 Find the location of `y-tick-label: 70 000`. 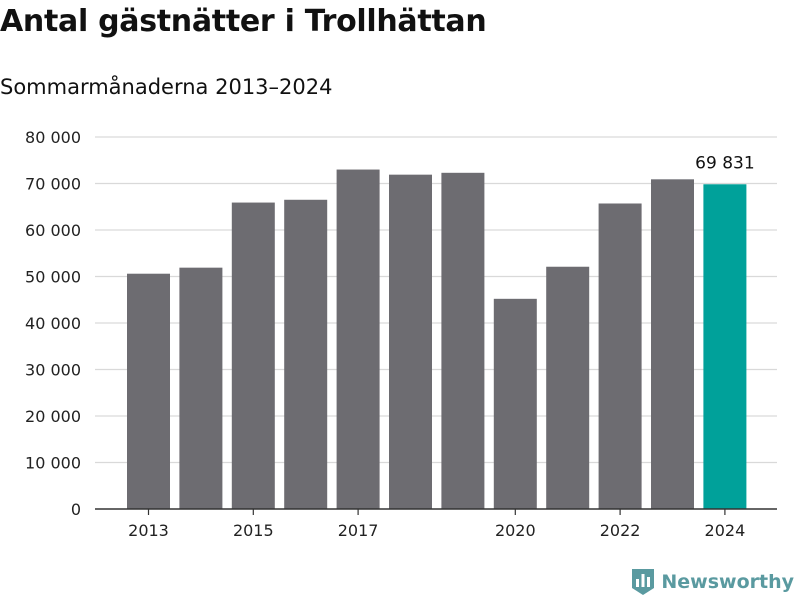

y-tick-label: 70 000 is located at coordinates (53, 184).